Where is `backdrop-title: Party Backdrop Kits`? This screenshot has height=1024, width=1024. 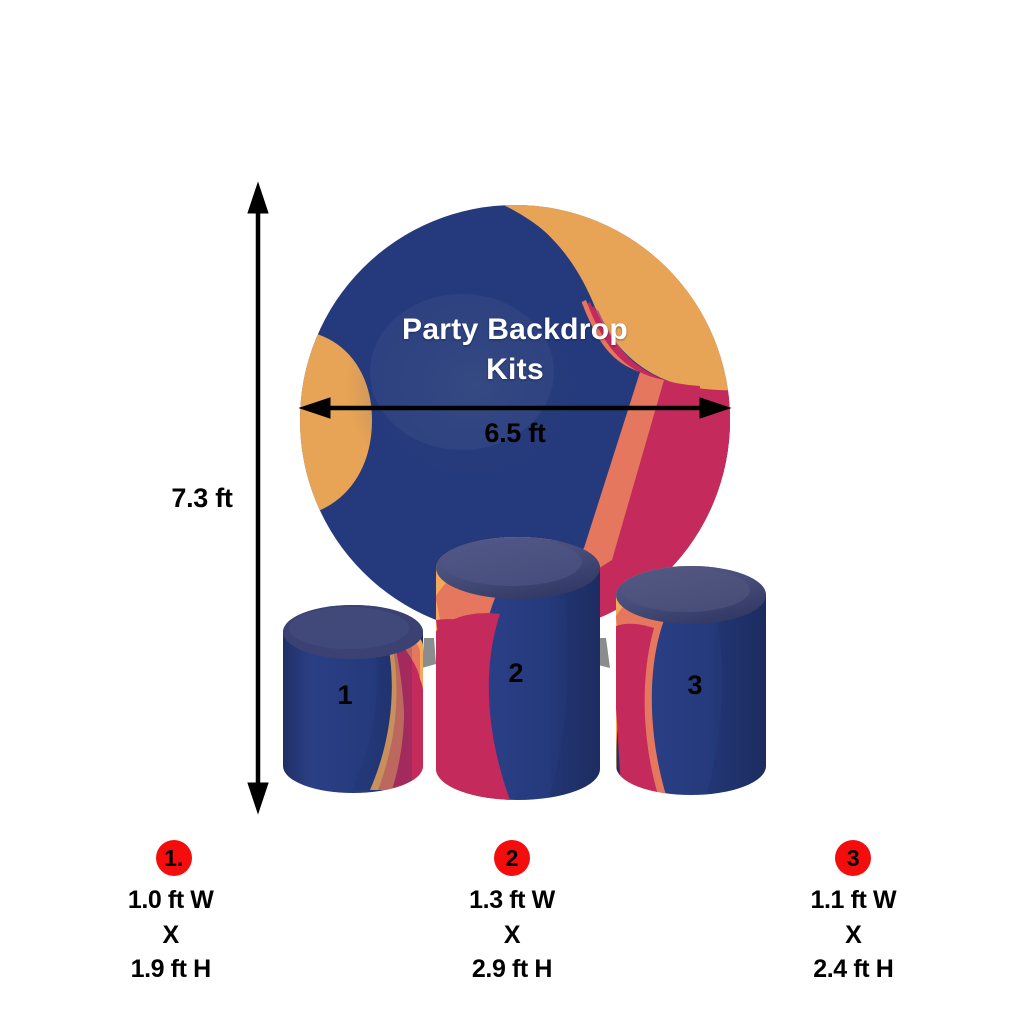
backdrop-title: Party Backdrop Kits is located at coordinates (515, 349).